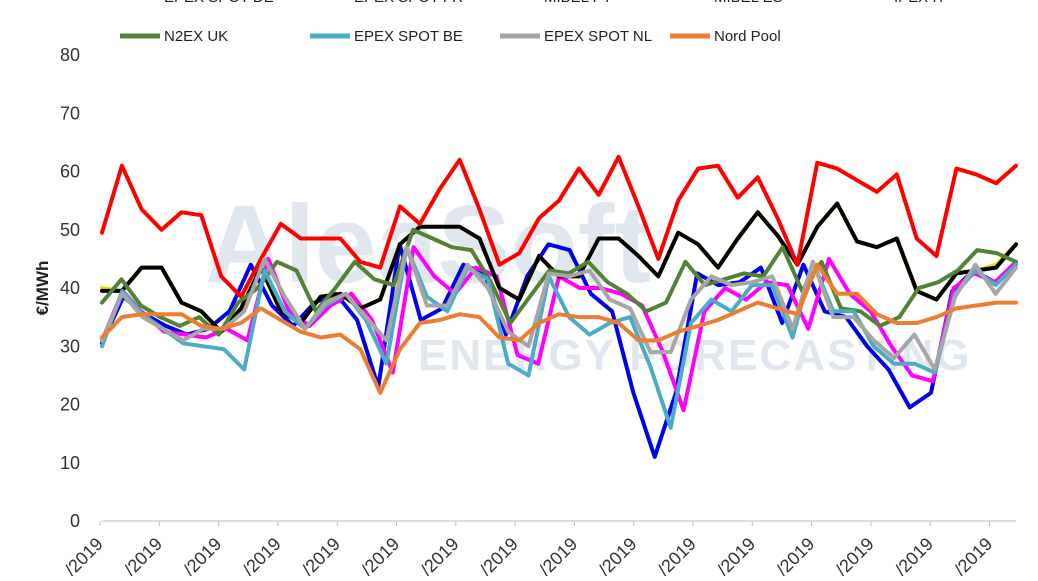  Describe the element at coordinates (70, 288) in the screenshot. I see `y-tick-label: 40` at that location.